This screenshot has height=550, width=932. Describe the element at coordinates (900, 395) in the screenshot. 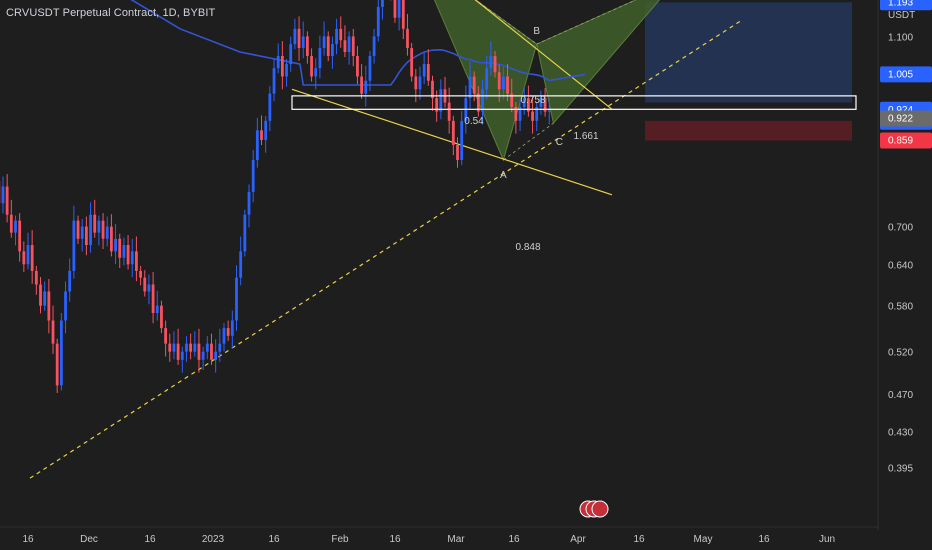

I see `y-tick-label: 0.470` at that location.